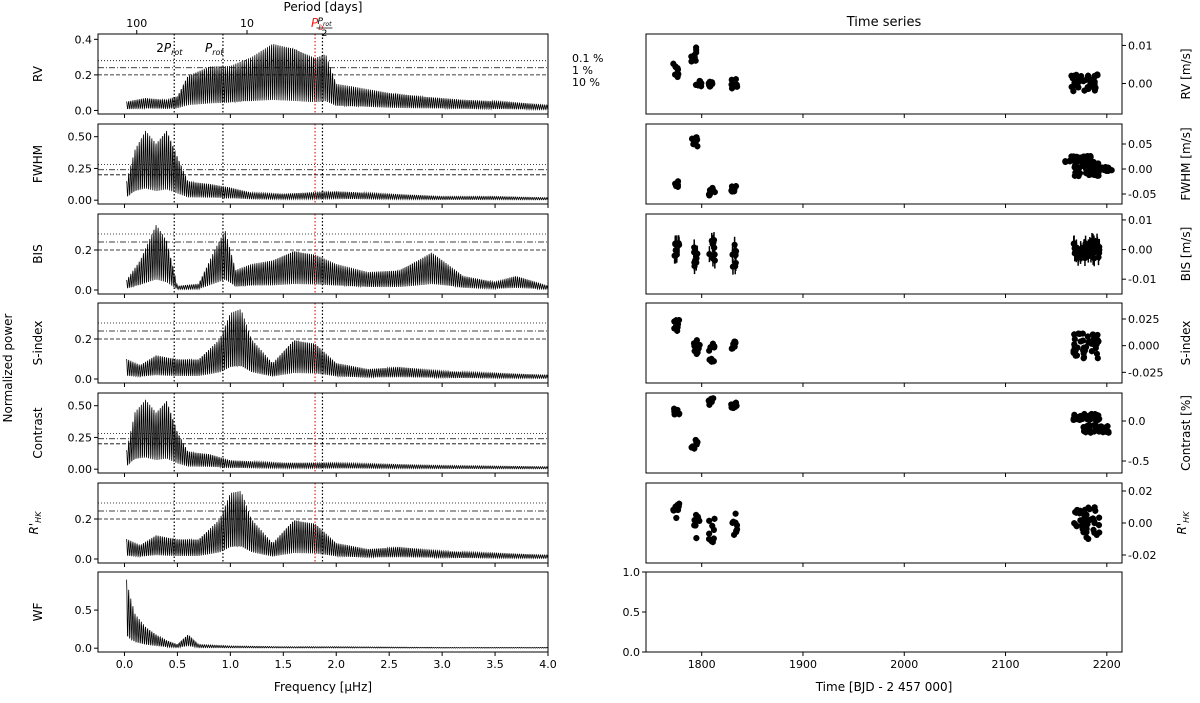  What do you see at coordinates (582, 70) in the screenshot?
I see `fap-legend-label: 1 %` at bounding box center [582, 70].